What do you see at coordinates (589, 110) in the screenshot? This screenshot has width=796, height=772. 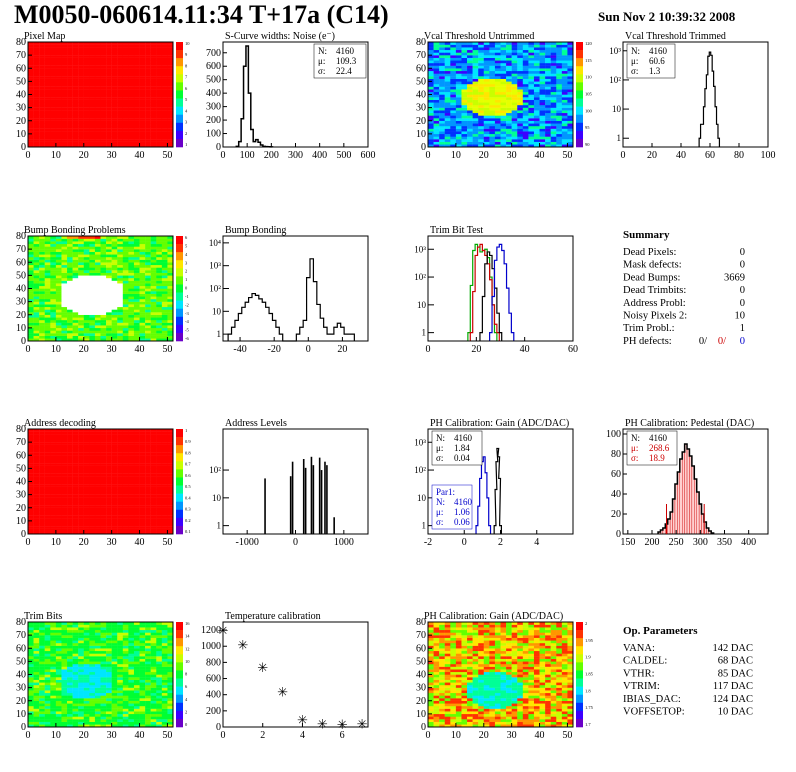 I see `colorbar-tick-label: 100` at bounding box center [589, 110].